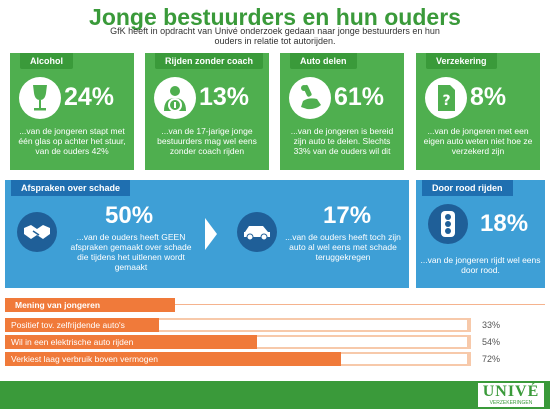 This screenshot has height=409, width=550. What do you see at coordinates (511, 391) in the screenshot?
I see `logo-name: UNIVÉ` at bounding box center [511, 391].